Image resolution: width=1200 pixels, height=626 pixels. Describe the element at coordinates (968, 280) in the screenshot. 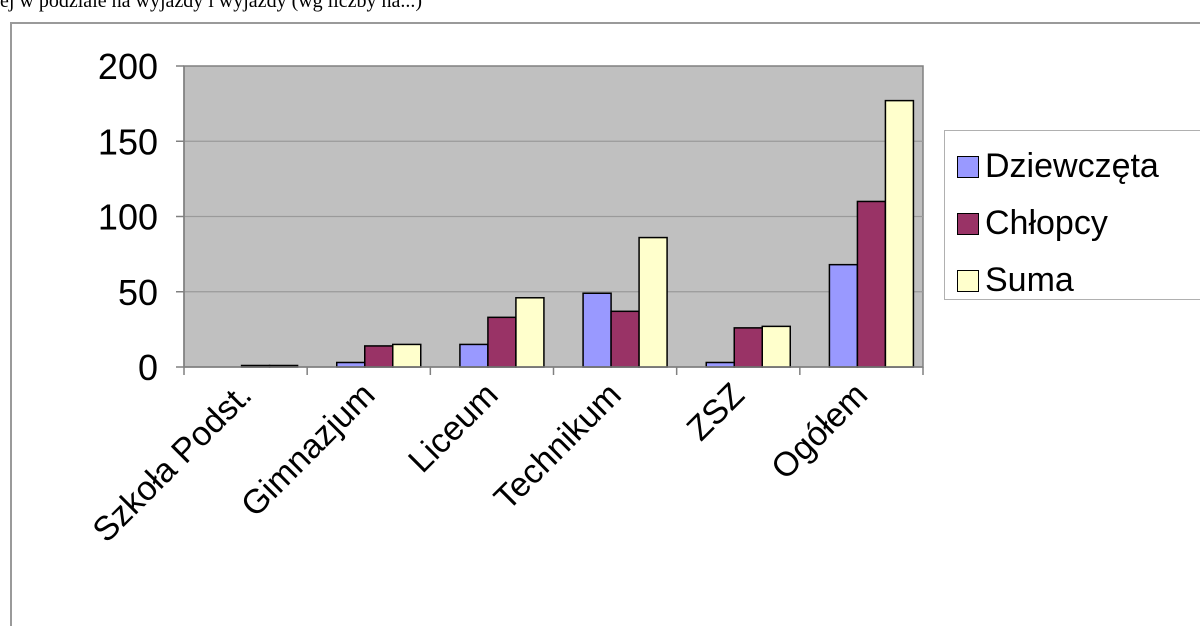

I see `legend-swatch-suma` at that location.